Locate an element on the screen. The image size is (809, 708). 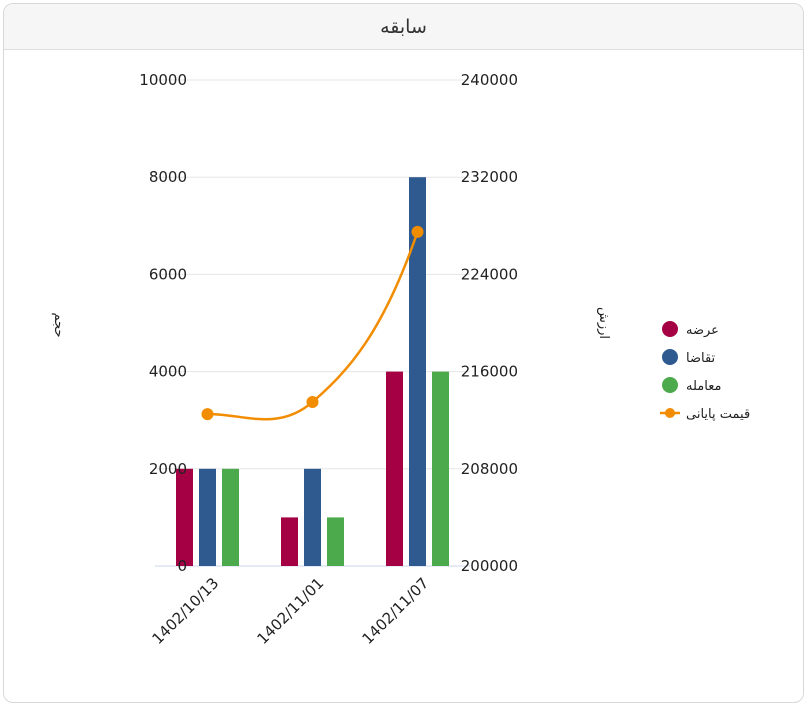
price-line is located at coordinates (312, 323).